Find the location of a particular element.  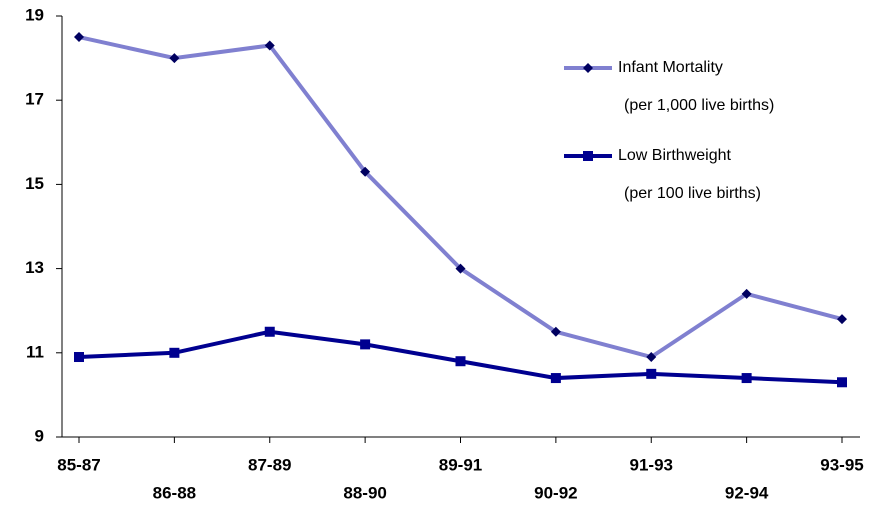

y-tick-label: 19 is located at coordinates (34, 14).